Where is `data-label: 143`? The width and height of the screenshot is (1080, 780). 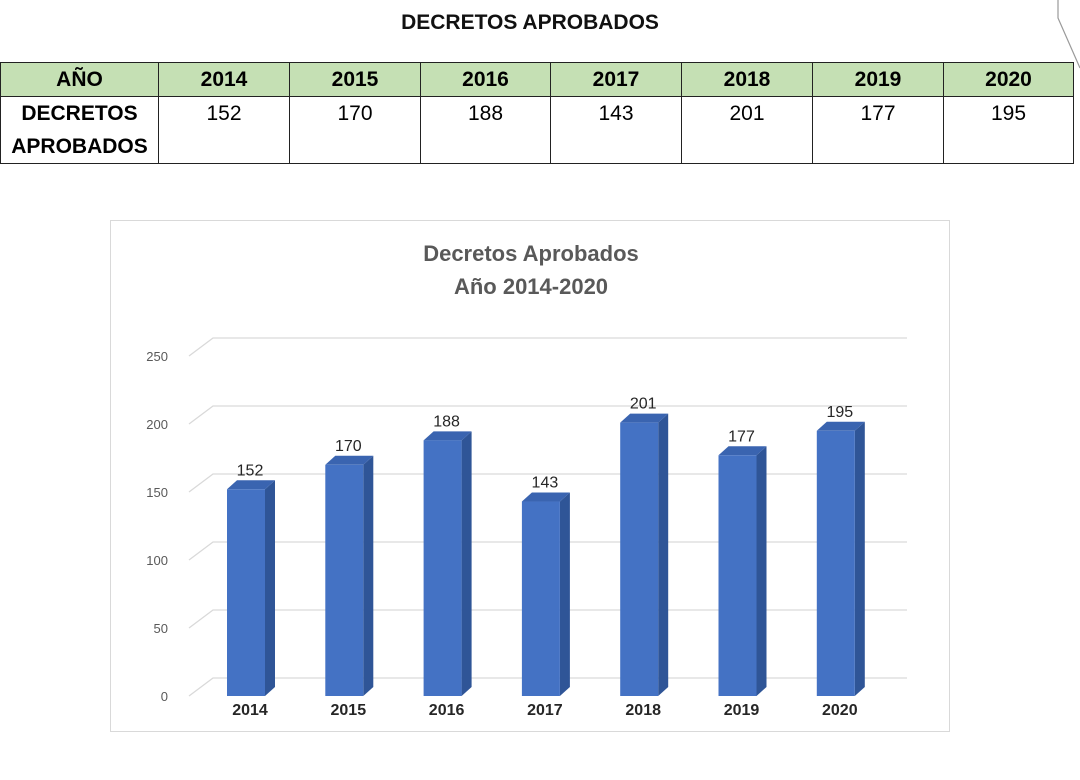
data-label: 143 is located at coordinates (545, 483).